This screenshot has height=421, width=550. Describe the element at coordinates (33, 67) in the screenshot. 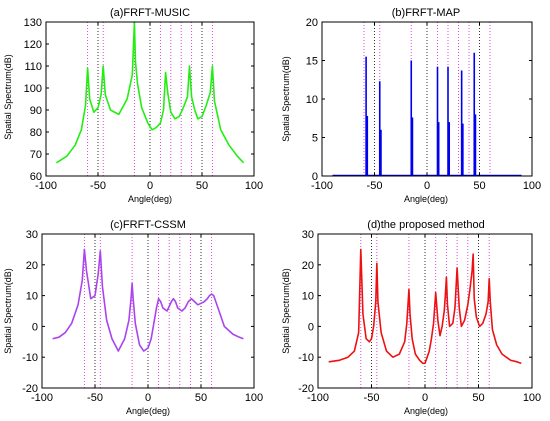

I see `panel-a-ytick-label: 110` at that location.